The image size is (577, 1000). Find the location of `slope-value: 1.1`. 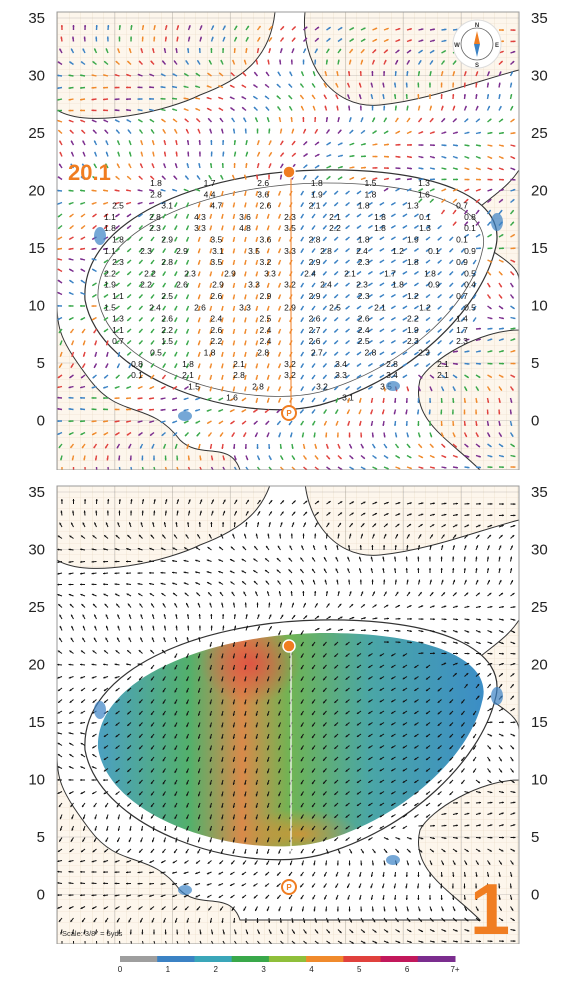

slope-value: 1.1 is located at coordinates (118, 330).